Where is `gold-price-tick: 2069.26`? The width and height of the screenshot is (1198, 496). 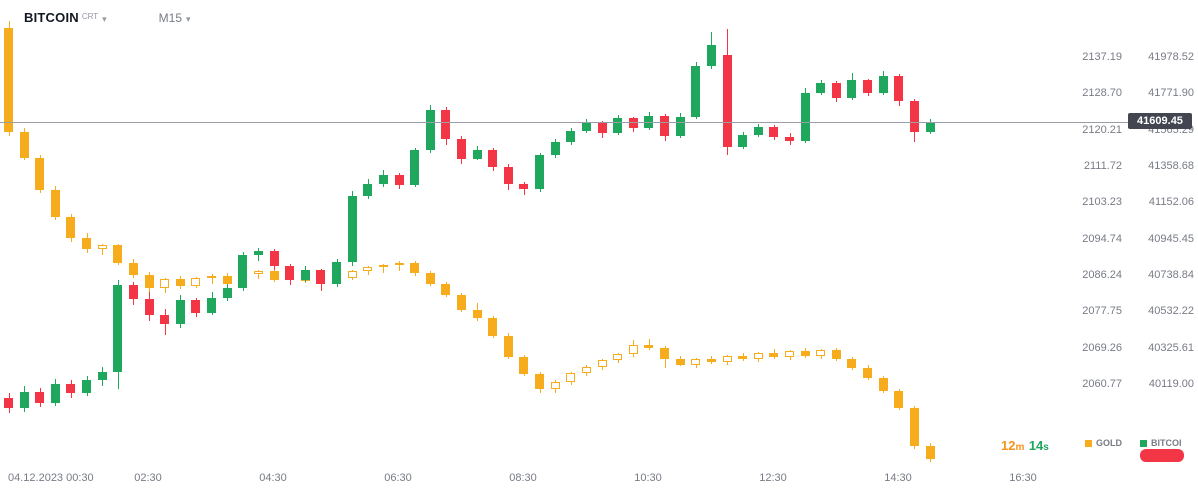
gold-price-tick: 2069.26 is located at coordinates (1102, 347).